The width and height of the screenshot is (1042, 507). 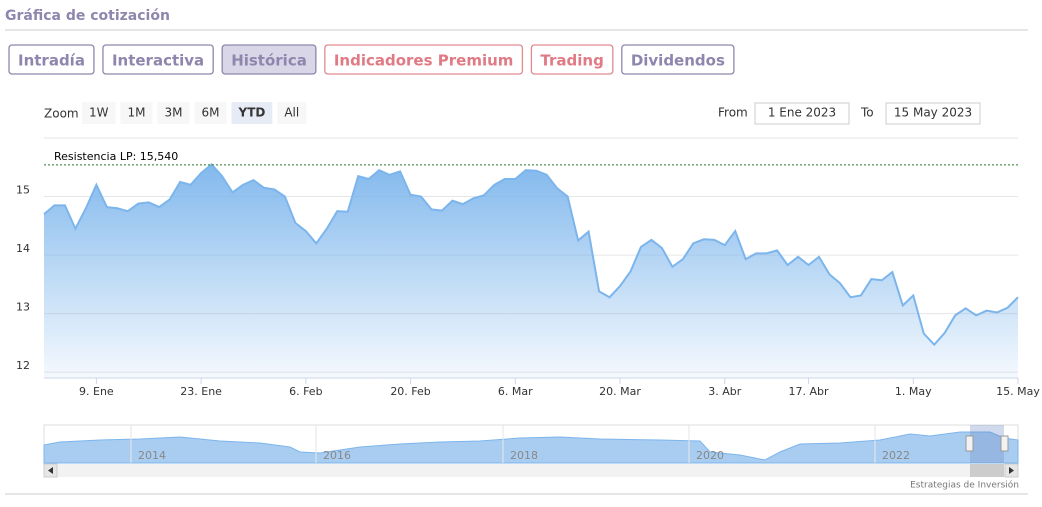 I want to click on scroll-thumb, so click(x=987, y=470).